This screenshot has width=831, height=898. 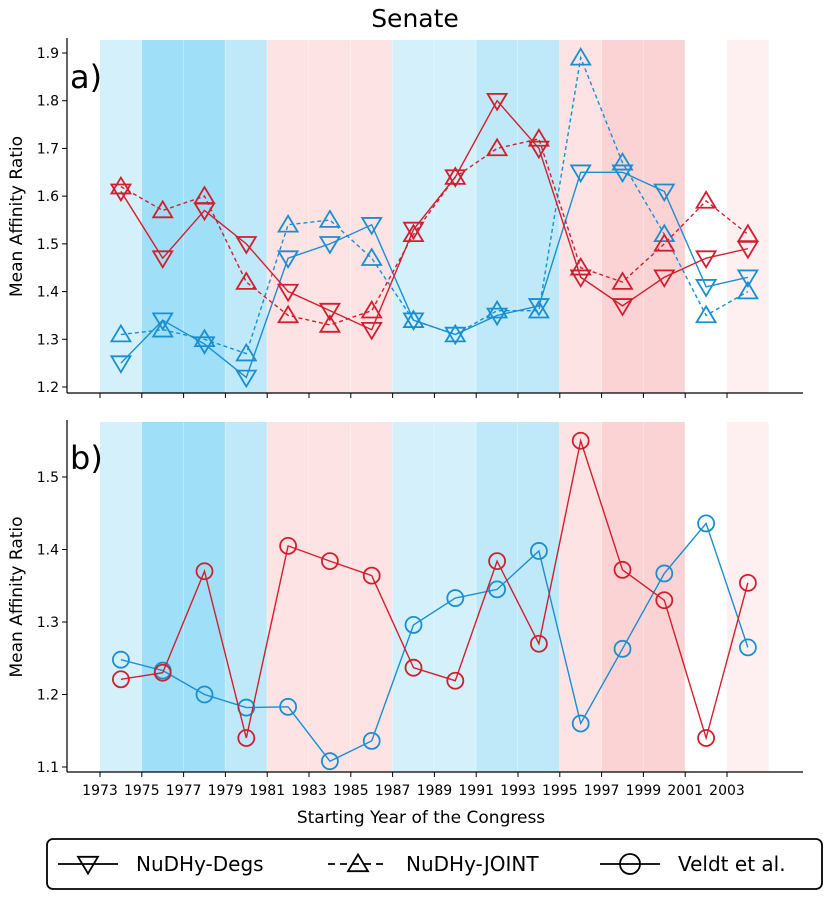 I want to click on y-axis-label: Mean Affinity Ratio, so click(x=17, y=216).